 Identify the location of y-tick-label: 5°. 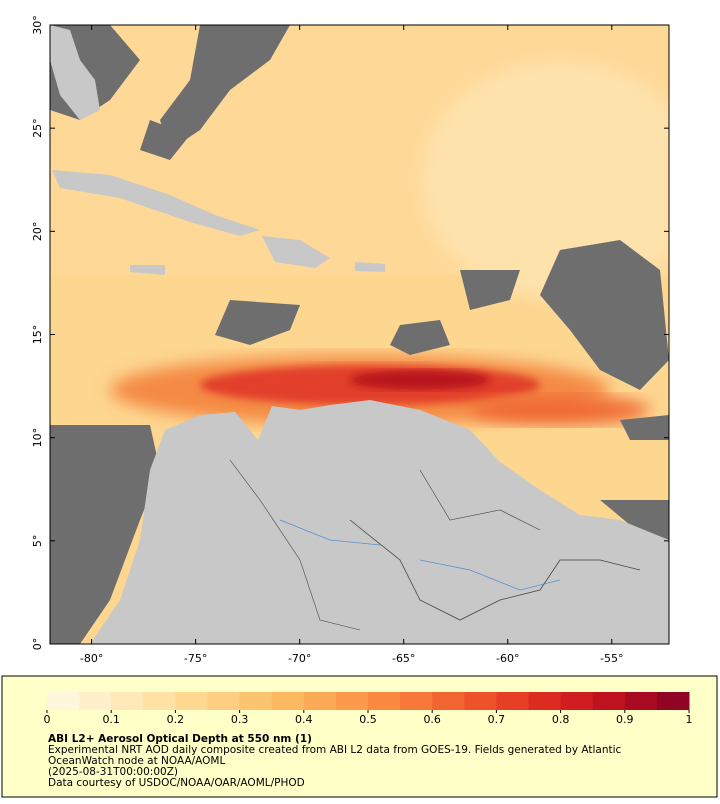
(37, 541).